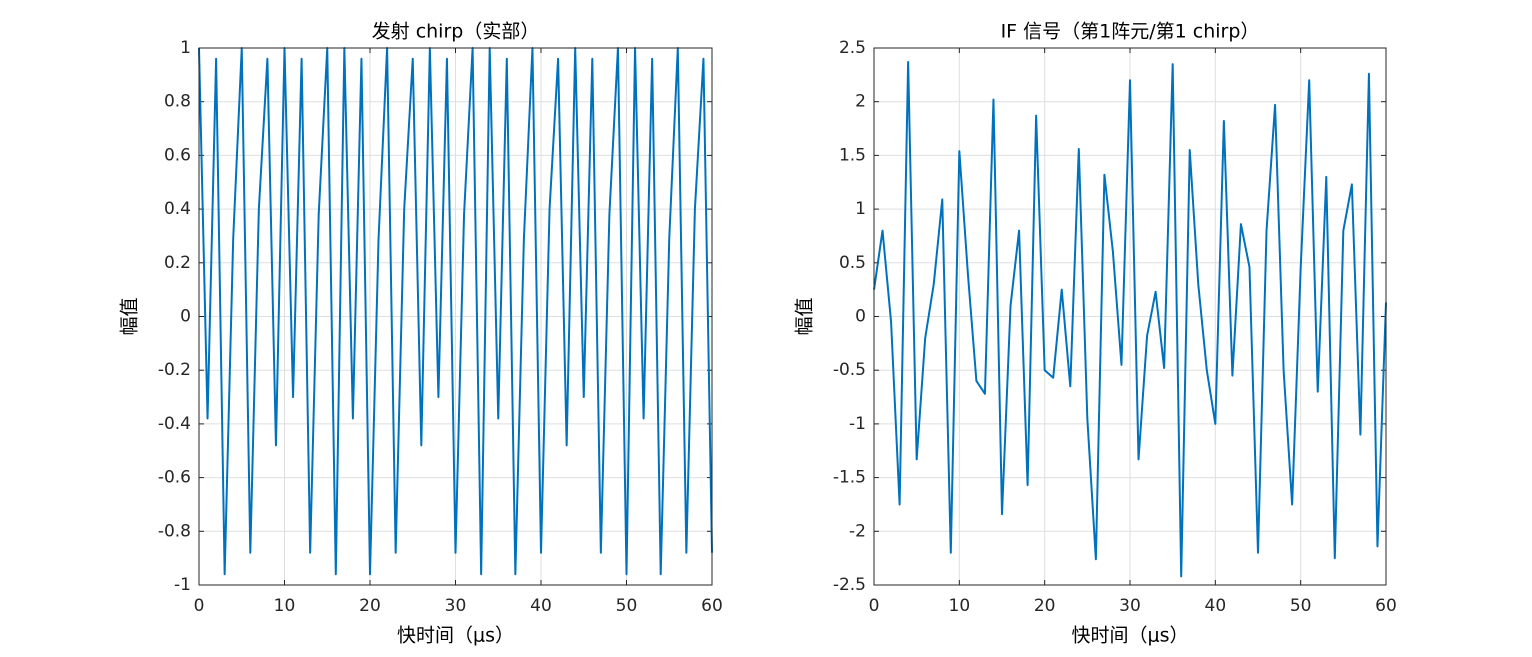 The image size is (1532, 657). I want to click on y-tick-label: 2.5, so click(852, 48).